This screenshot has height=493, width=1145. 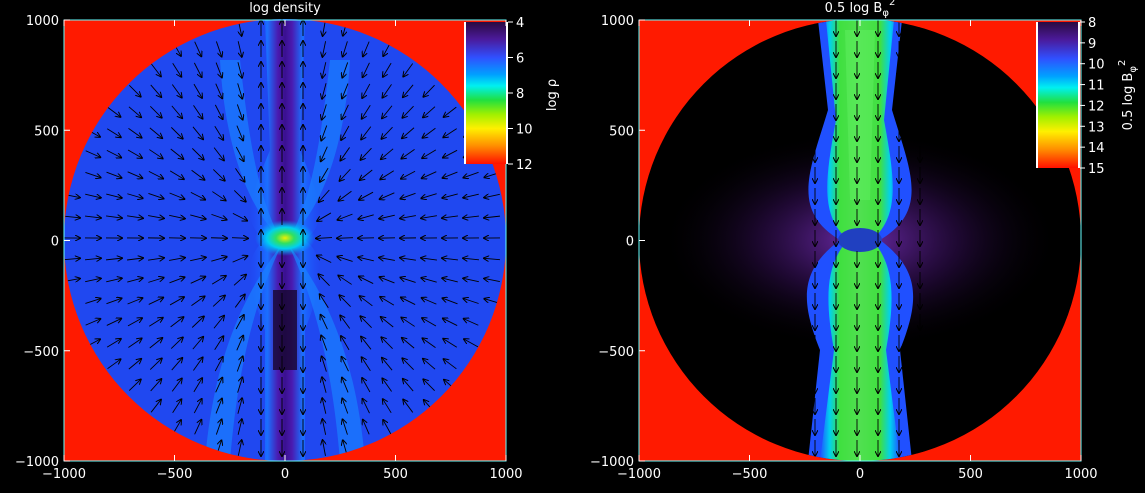 What do you see at coordinates (1096, 148) in the screenshot?
I see `colorbar-tick-label: 14` at bounding box center [1096, 148].